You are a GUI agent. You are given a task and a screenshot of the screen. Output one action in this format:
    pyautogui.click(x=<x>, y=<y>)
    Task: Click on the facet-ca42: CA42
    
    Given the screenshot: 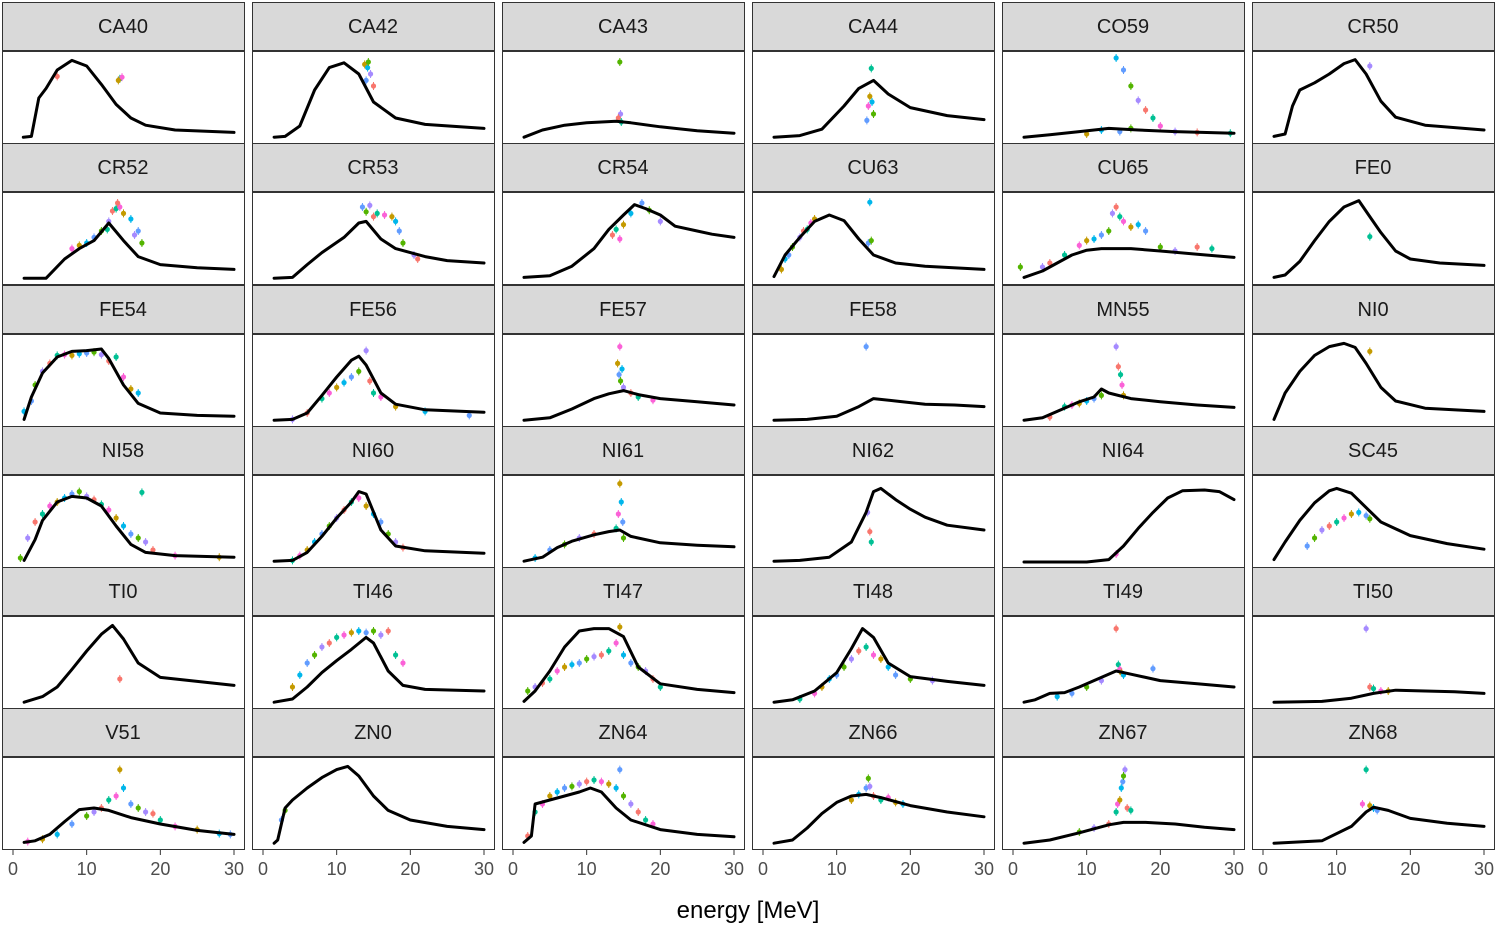 What is the action you would take?
    pyautogui.click(x=373, y=73)
    